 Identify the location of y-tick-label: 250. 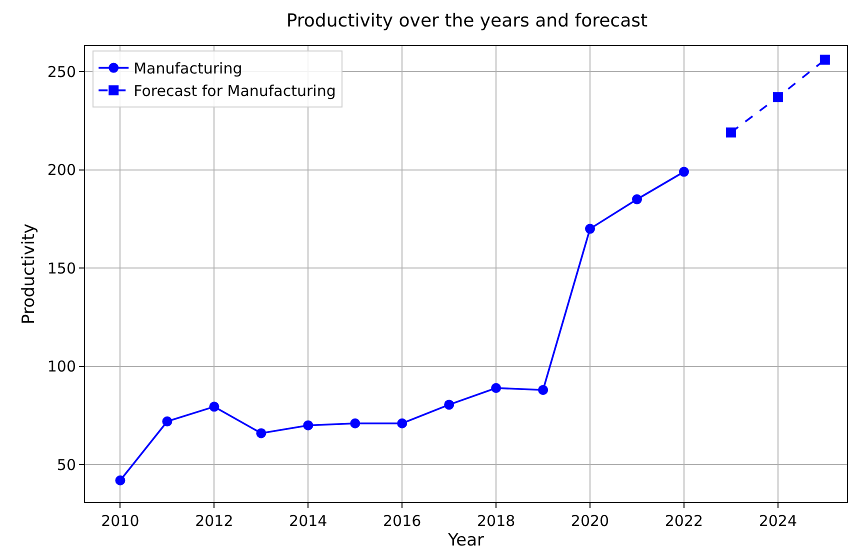
(61, 71).